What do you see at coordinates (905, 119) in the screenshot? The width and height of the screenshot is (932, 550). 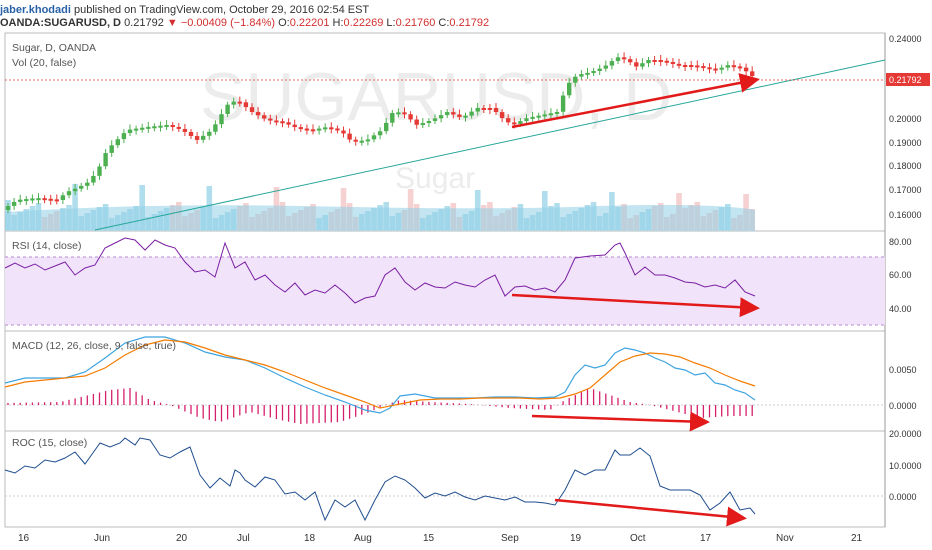 I see `axis-tick: 0.20000` at bounding box center [905, 119].